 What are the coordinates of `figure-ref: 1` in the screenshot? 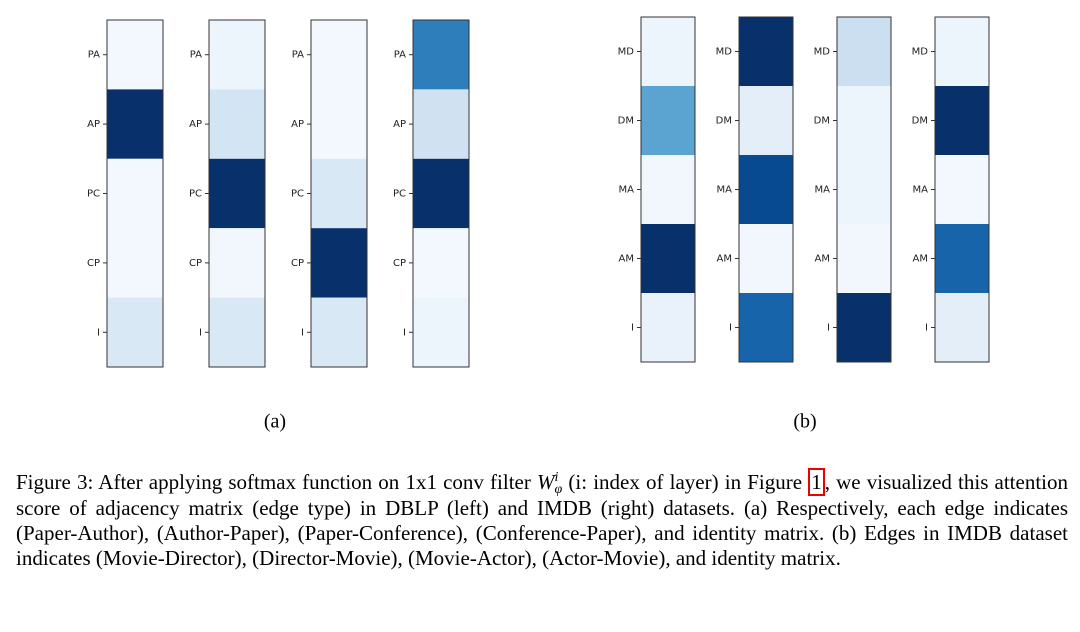 It's located at (816, 482).